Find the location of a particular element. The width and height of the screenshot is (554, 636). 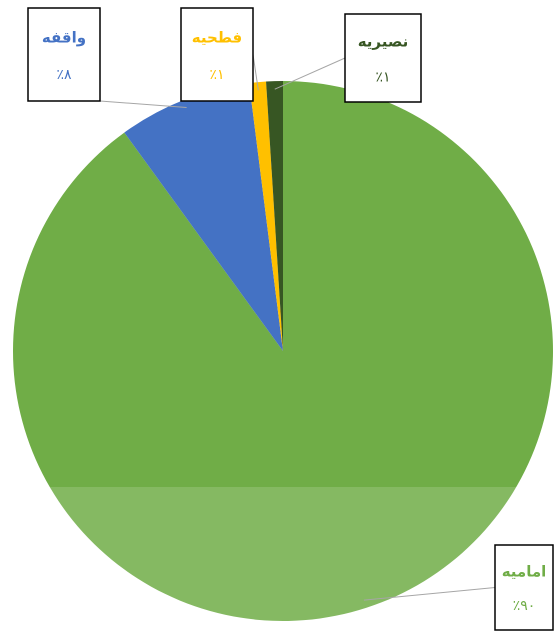

slice-label: فطحیه is located at coordinates (217, 37).